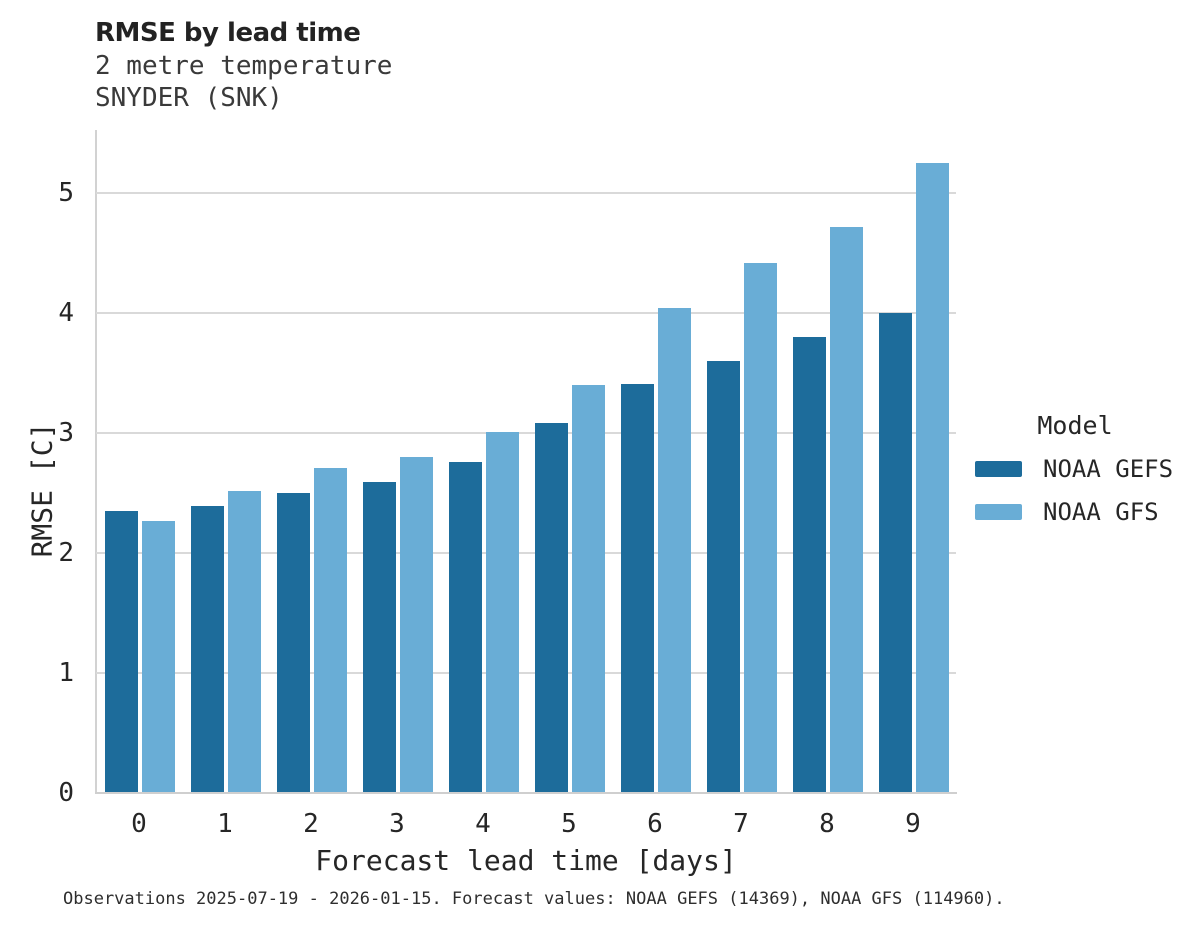 This screenshot has height=928, width=1195. What do you see at coordinates (526, 860) in the screenshot?
I see `x-axis-label: Forecast lead time [days]` at bounding box center [526, 860].